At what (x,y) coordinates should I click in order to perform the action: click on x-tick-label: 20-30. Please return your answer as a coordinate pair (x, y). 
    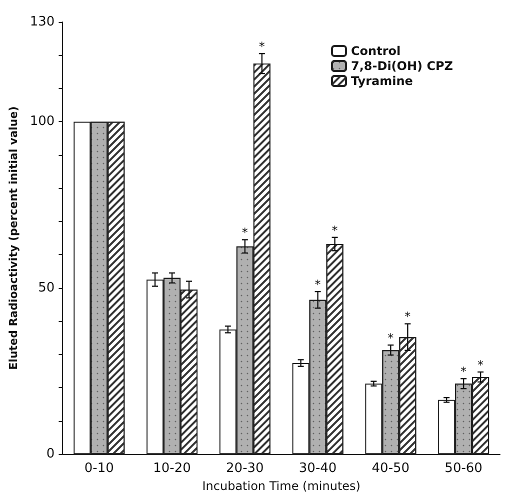
    Looking at the image, I should click on (245, 468).